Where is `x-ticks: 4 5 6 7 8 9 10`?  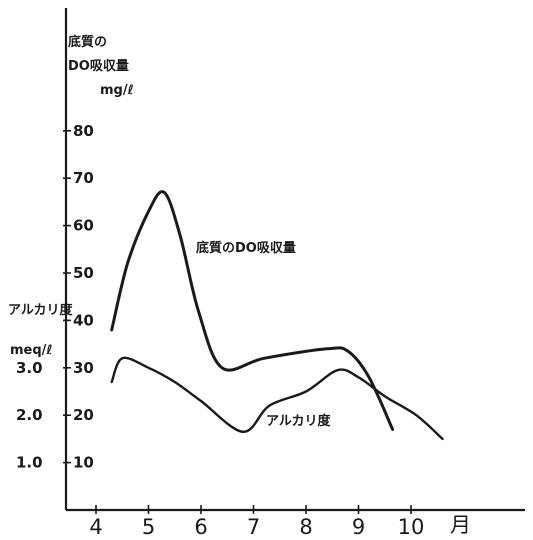 x-ticks: 4 5 6 7 8 9 10 is located at coordinates (256, 522).